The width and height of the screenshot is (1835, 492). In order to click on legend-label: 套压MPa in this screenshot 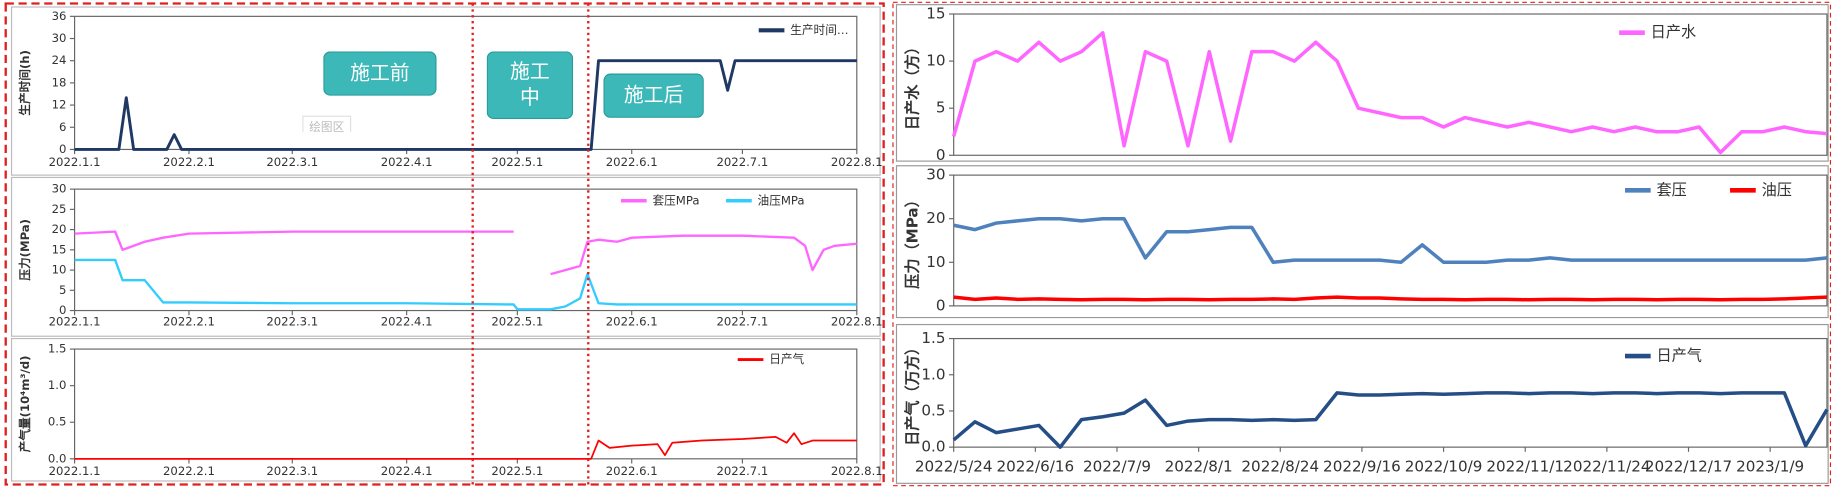, I will do `click(675, 200)`.